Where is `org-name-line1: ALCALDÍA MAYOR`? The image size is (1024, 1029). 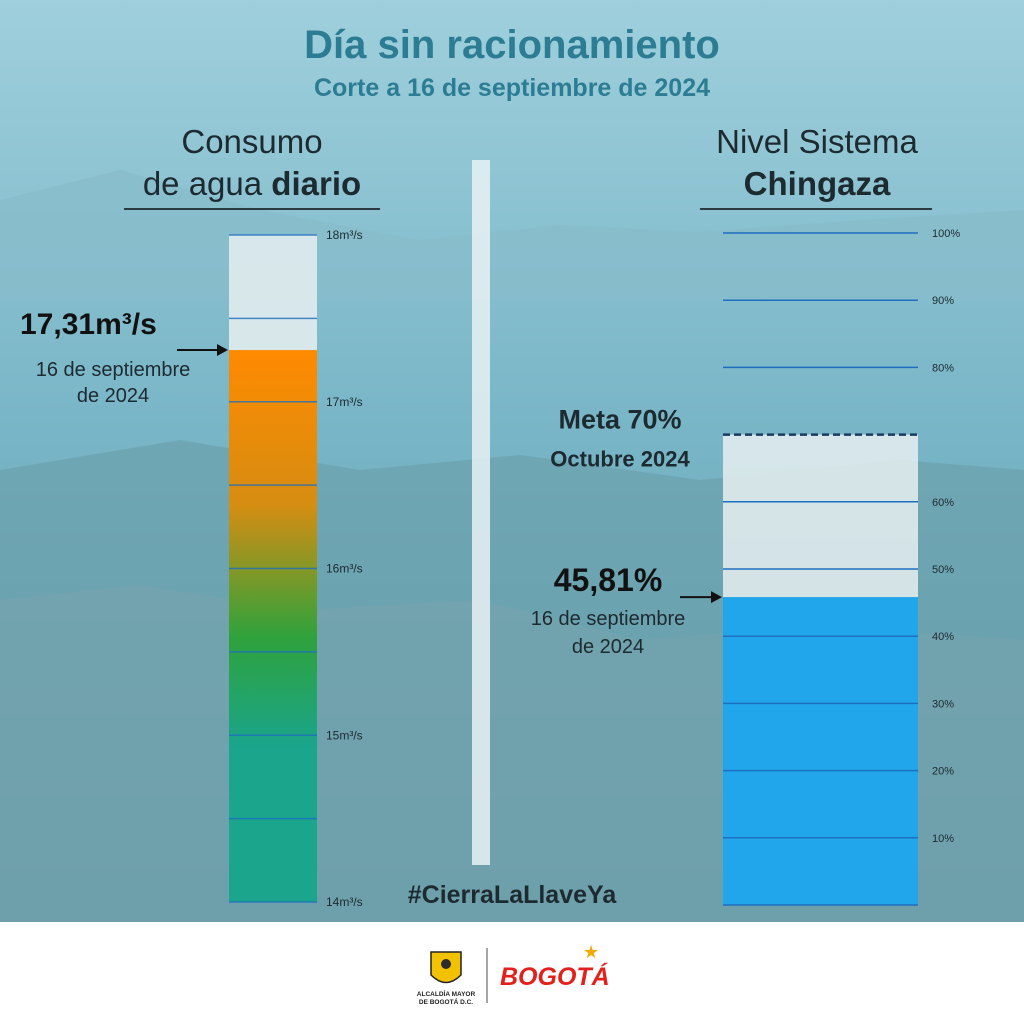 org-name-line1: ALCALDÍA MAYOR is located at coordinates (446, 993).